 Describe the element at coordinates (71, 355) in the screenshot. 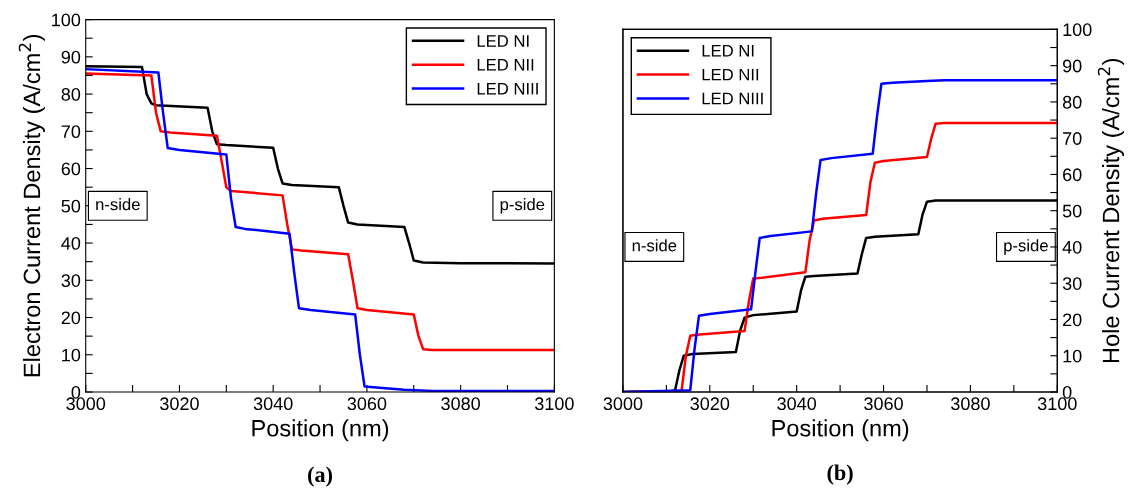

I see `y-tick-label: 10` at that location.